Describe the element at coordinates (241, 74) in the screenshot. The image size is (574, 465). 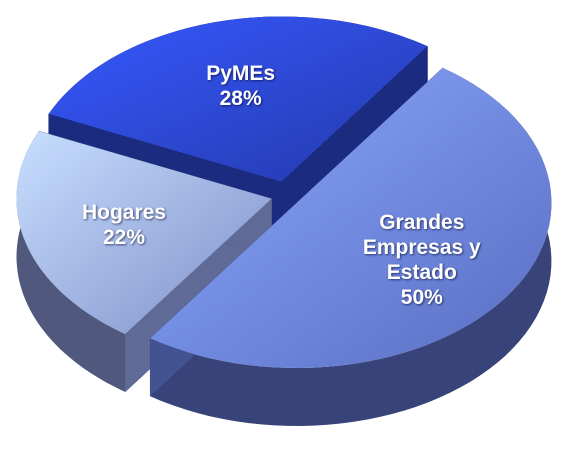
I see `category-label: PyMEs` at that location.